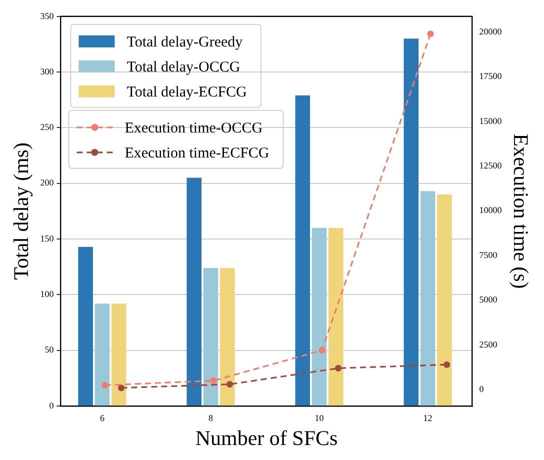 This screenshot has height=460, width=544. What do you see at coordinates (266, 438) in the screenshot?
I see `x-axis-title: Number of SFCs` at bounding box center [266, 438].